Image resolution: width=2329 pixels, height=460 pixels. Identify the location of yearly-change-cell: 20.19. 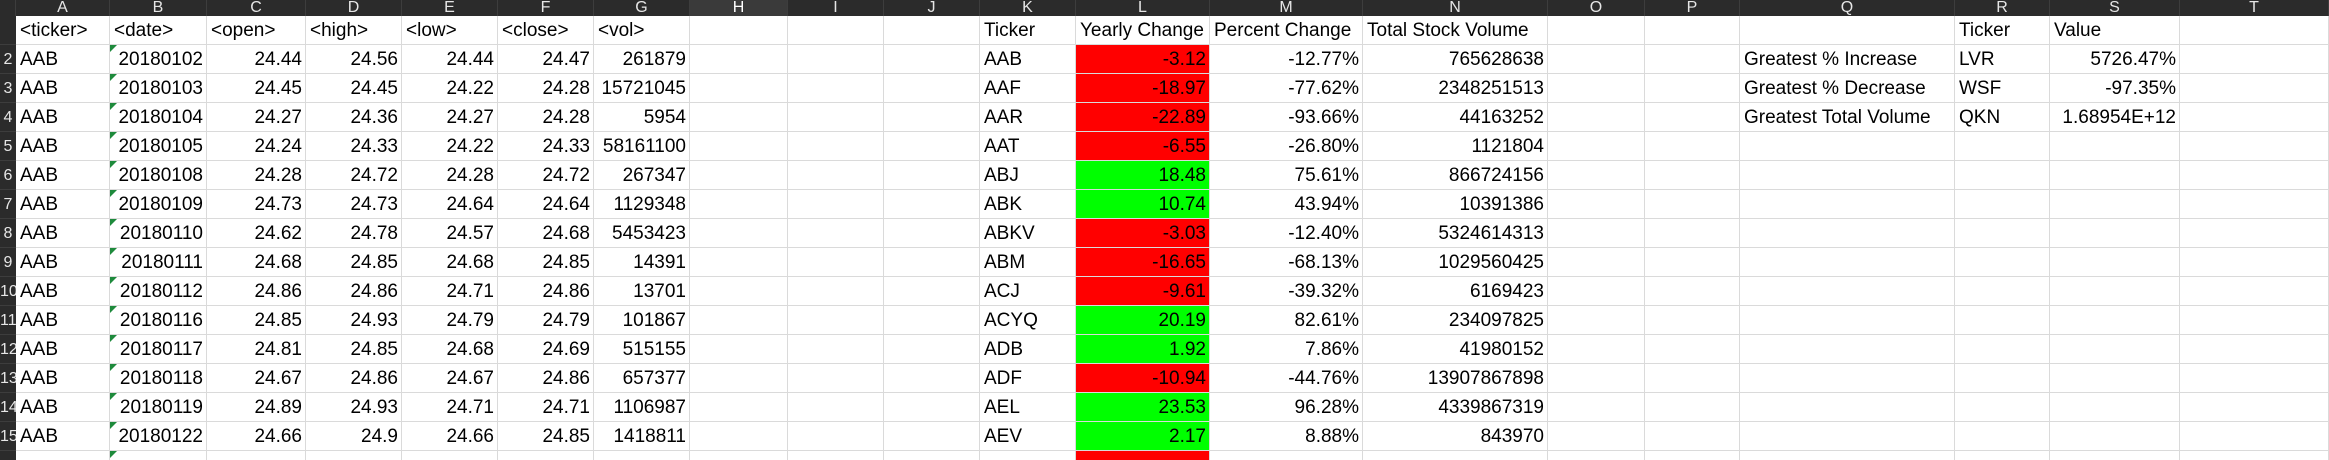
(1182, 320).